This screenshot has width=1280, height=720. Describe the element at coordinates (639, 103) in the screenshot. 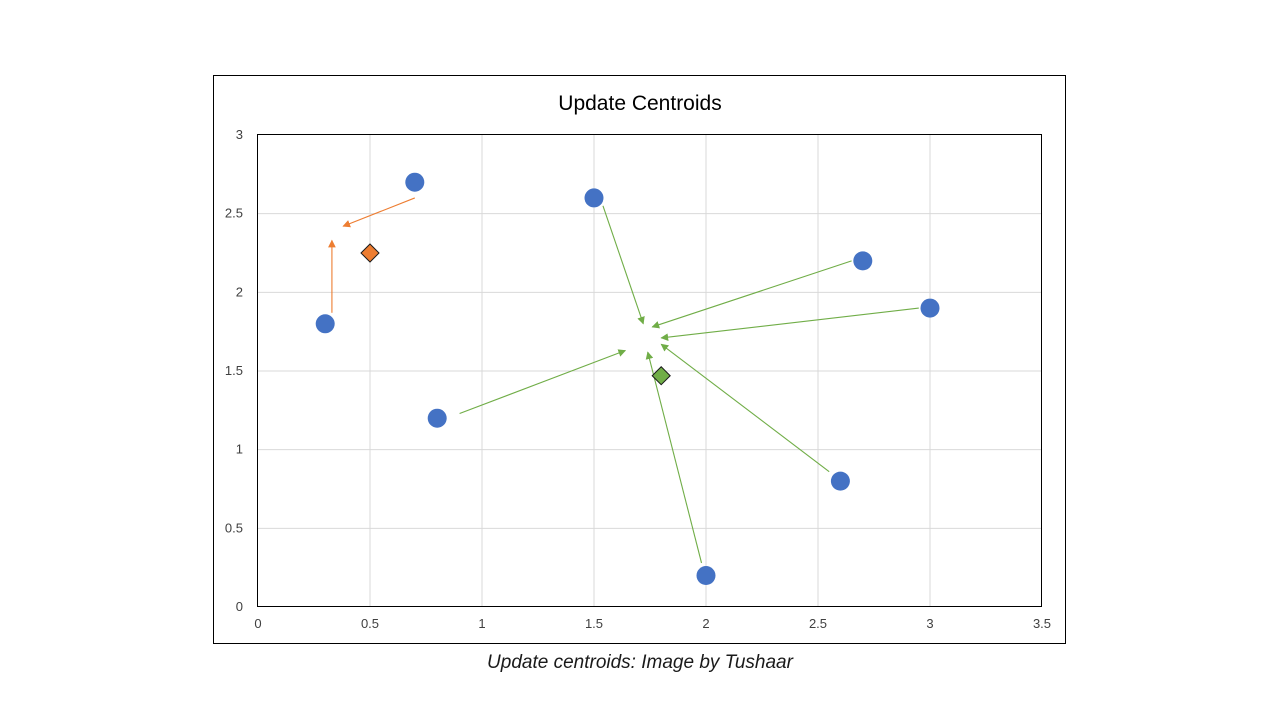

I see `chart-title: Update Centroids` at that location.